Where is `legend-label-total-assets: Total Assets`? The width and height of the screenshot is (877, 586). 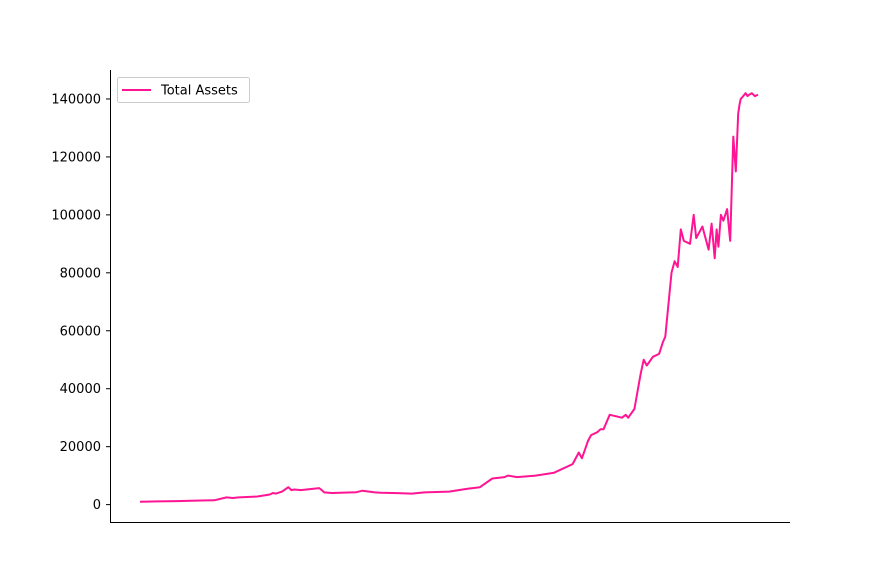
legend-label-total-assets: Total Assets is located at coordinates (199, 91).